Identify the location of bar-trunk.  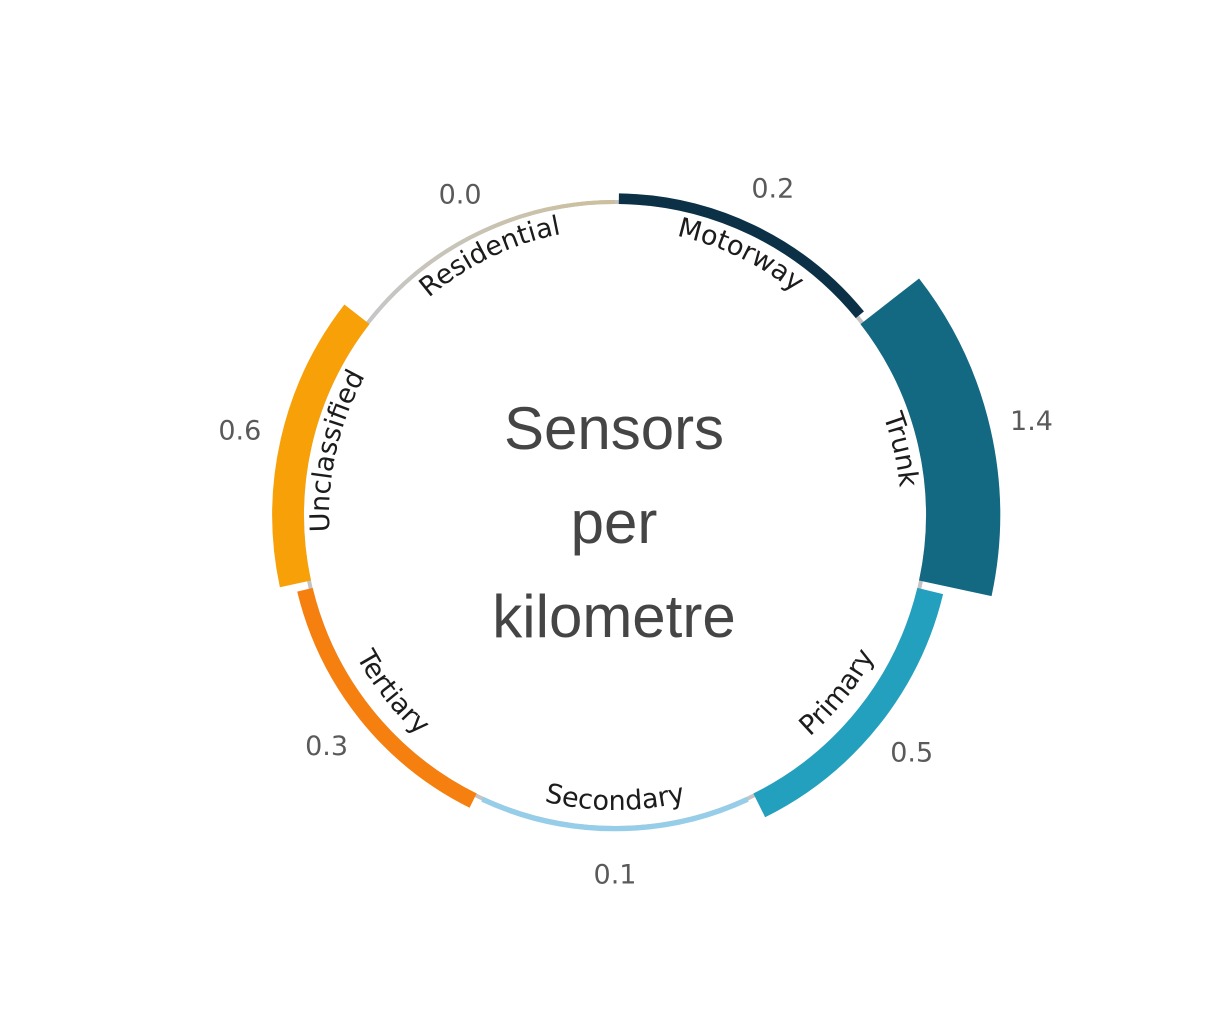
(930, 437).